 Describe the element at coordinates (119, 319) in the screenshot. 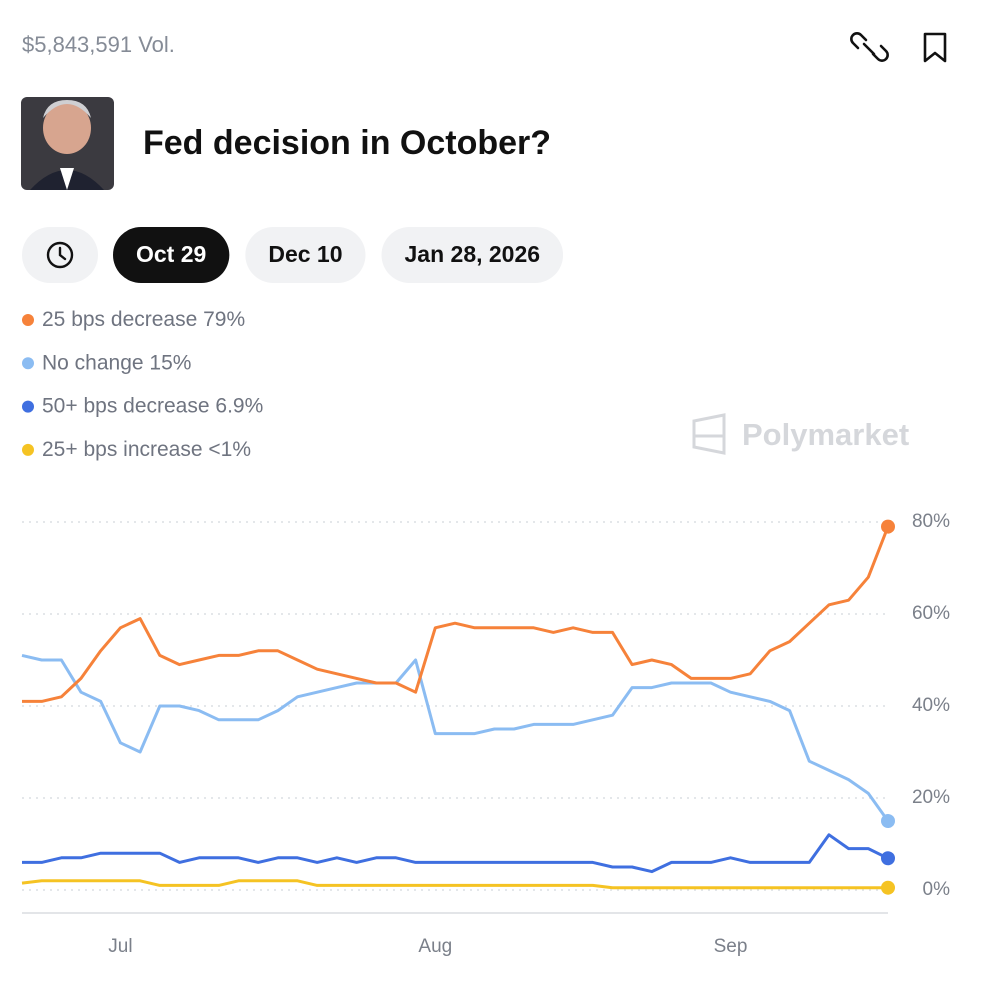

I see `legend-name: 25 bps decrease` at that location.